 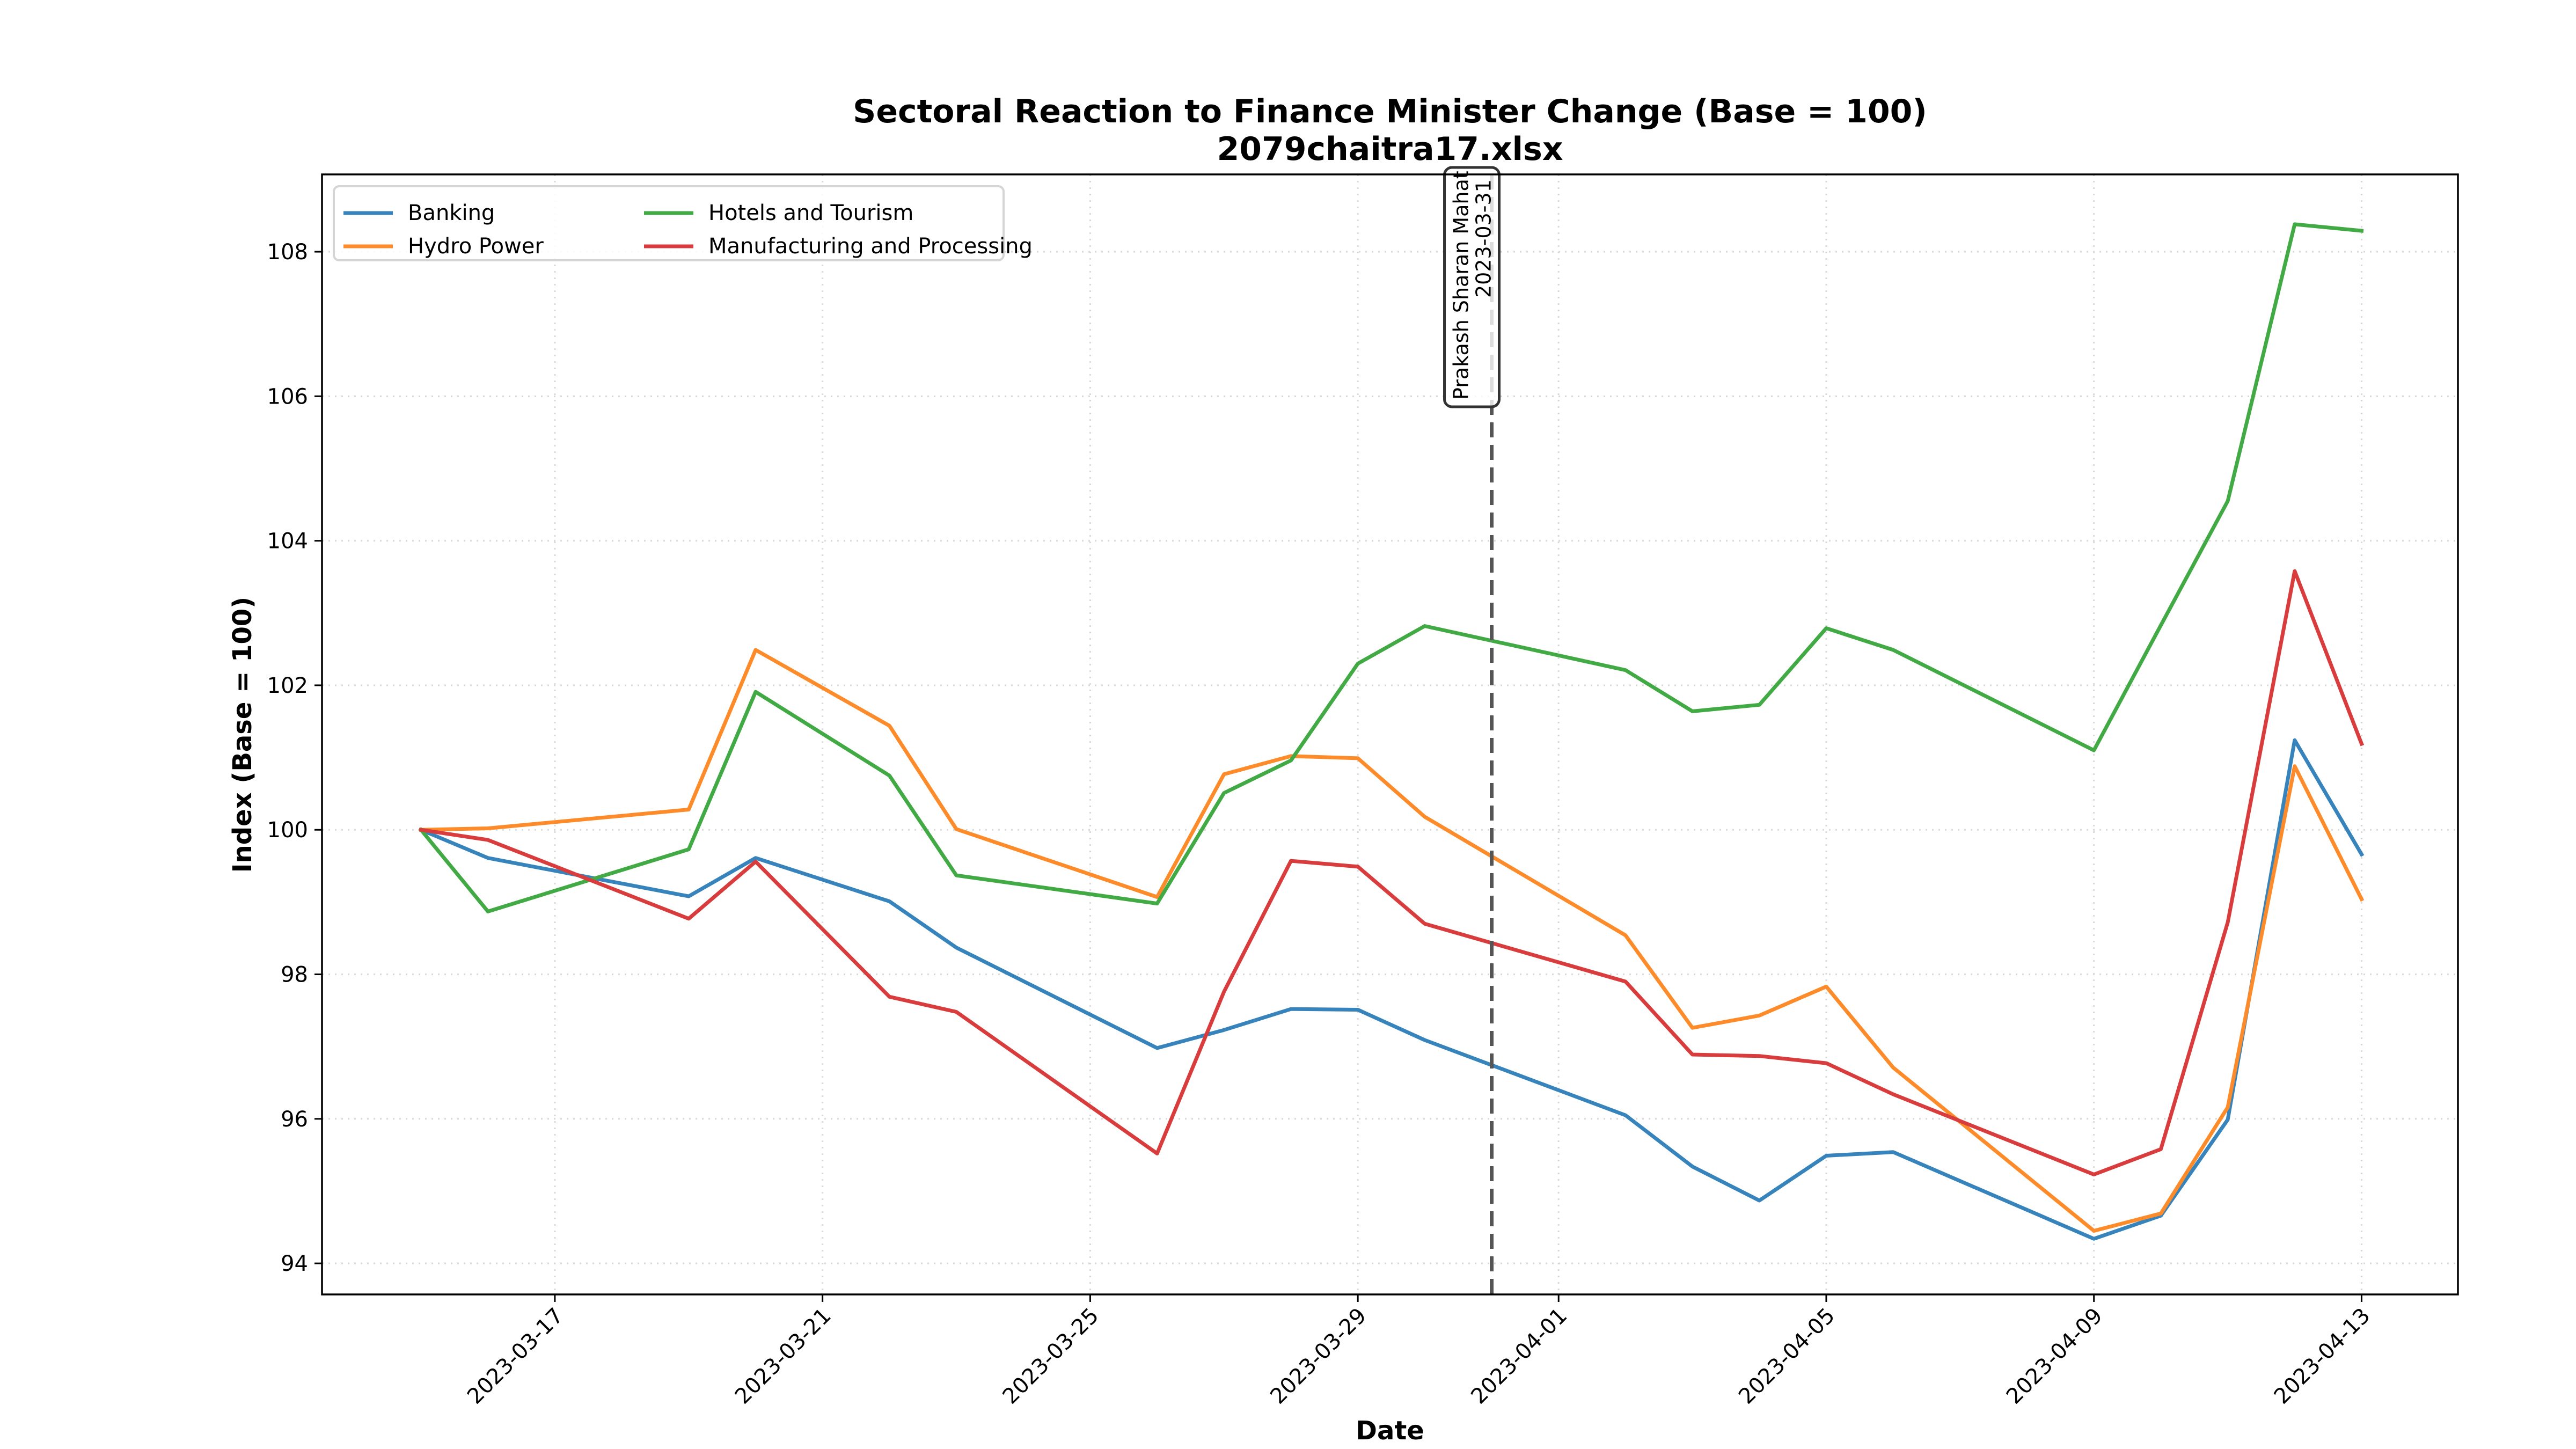 I want to click on legend-entry: Hydro Power, so click(x=476, y=246).